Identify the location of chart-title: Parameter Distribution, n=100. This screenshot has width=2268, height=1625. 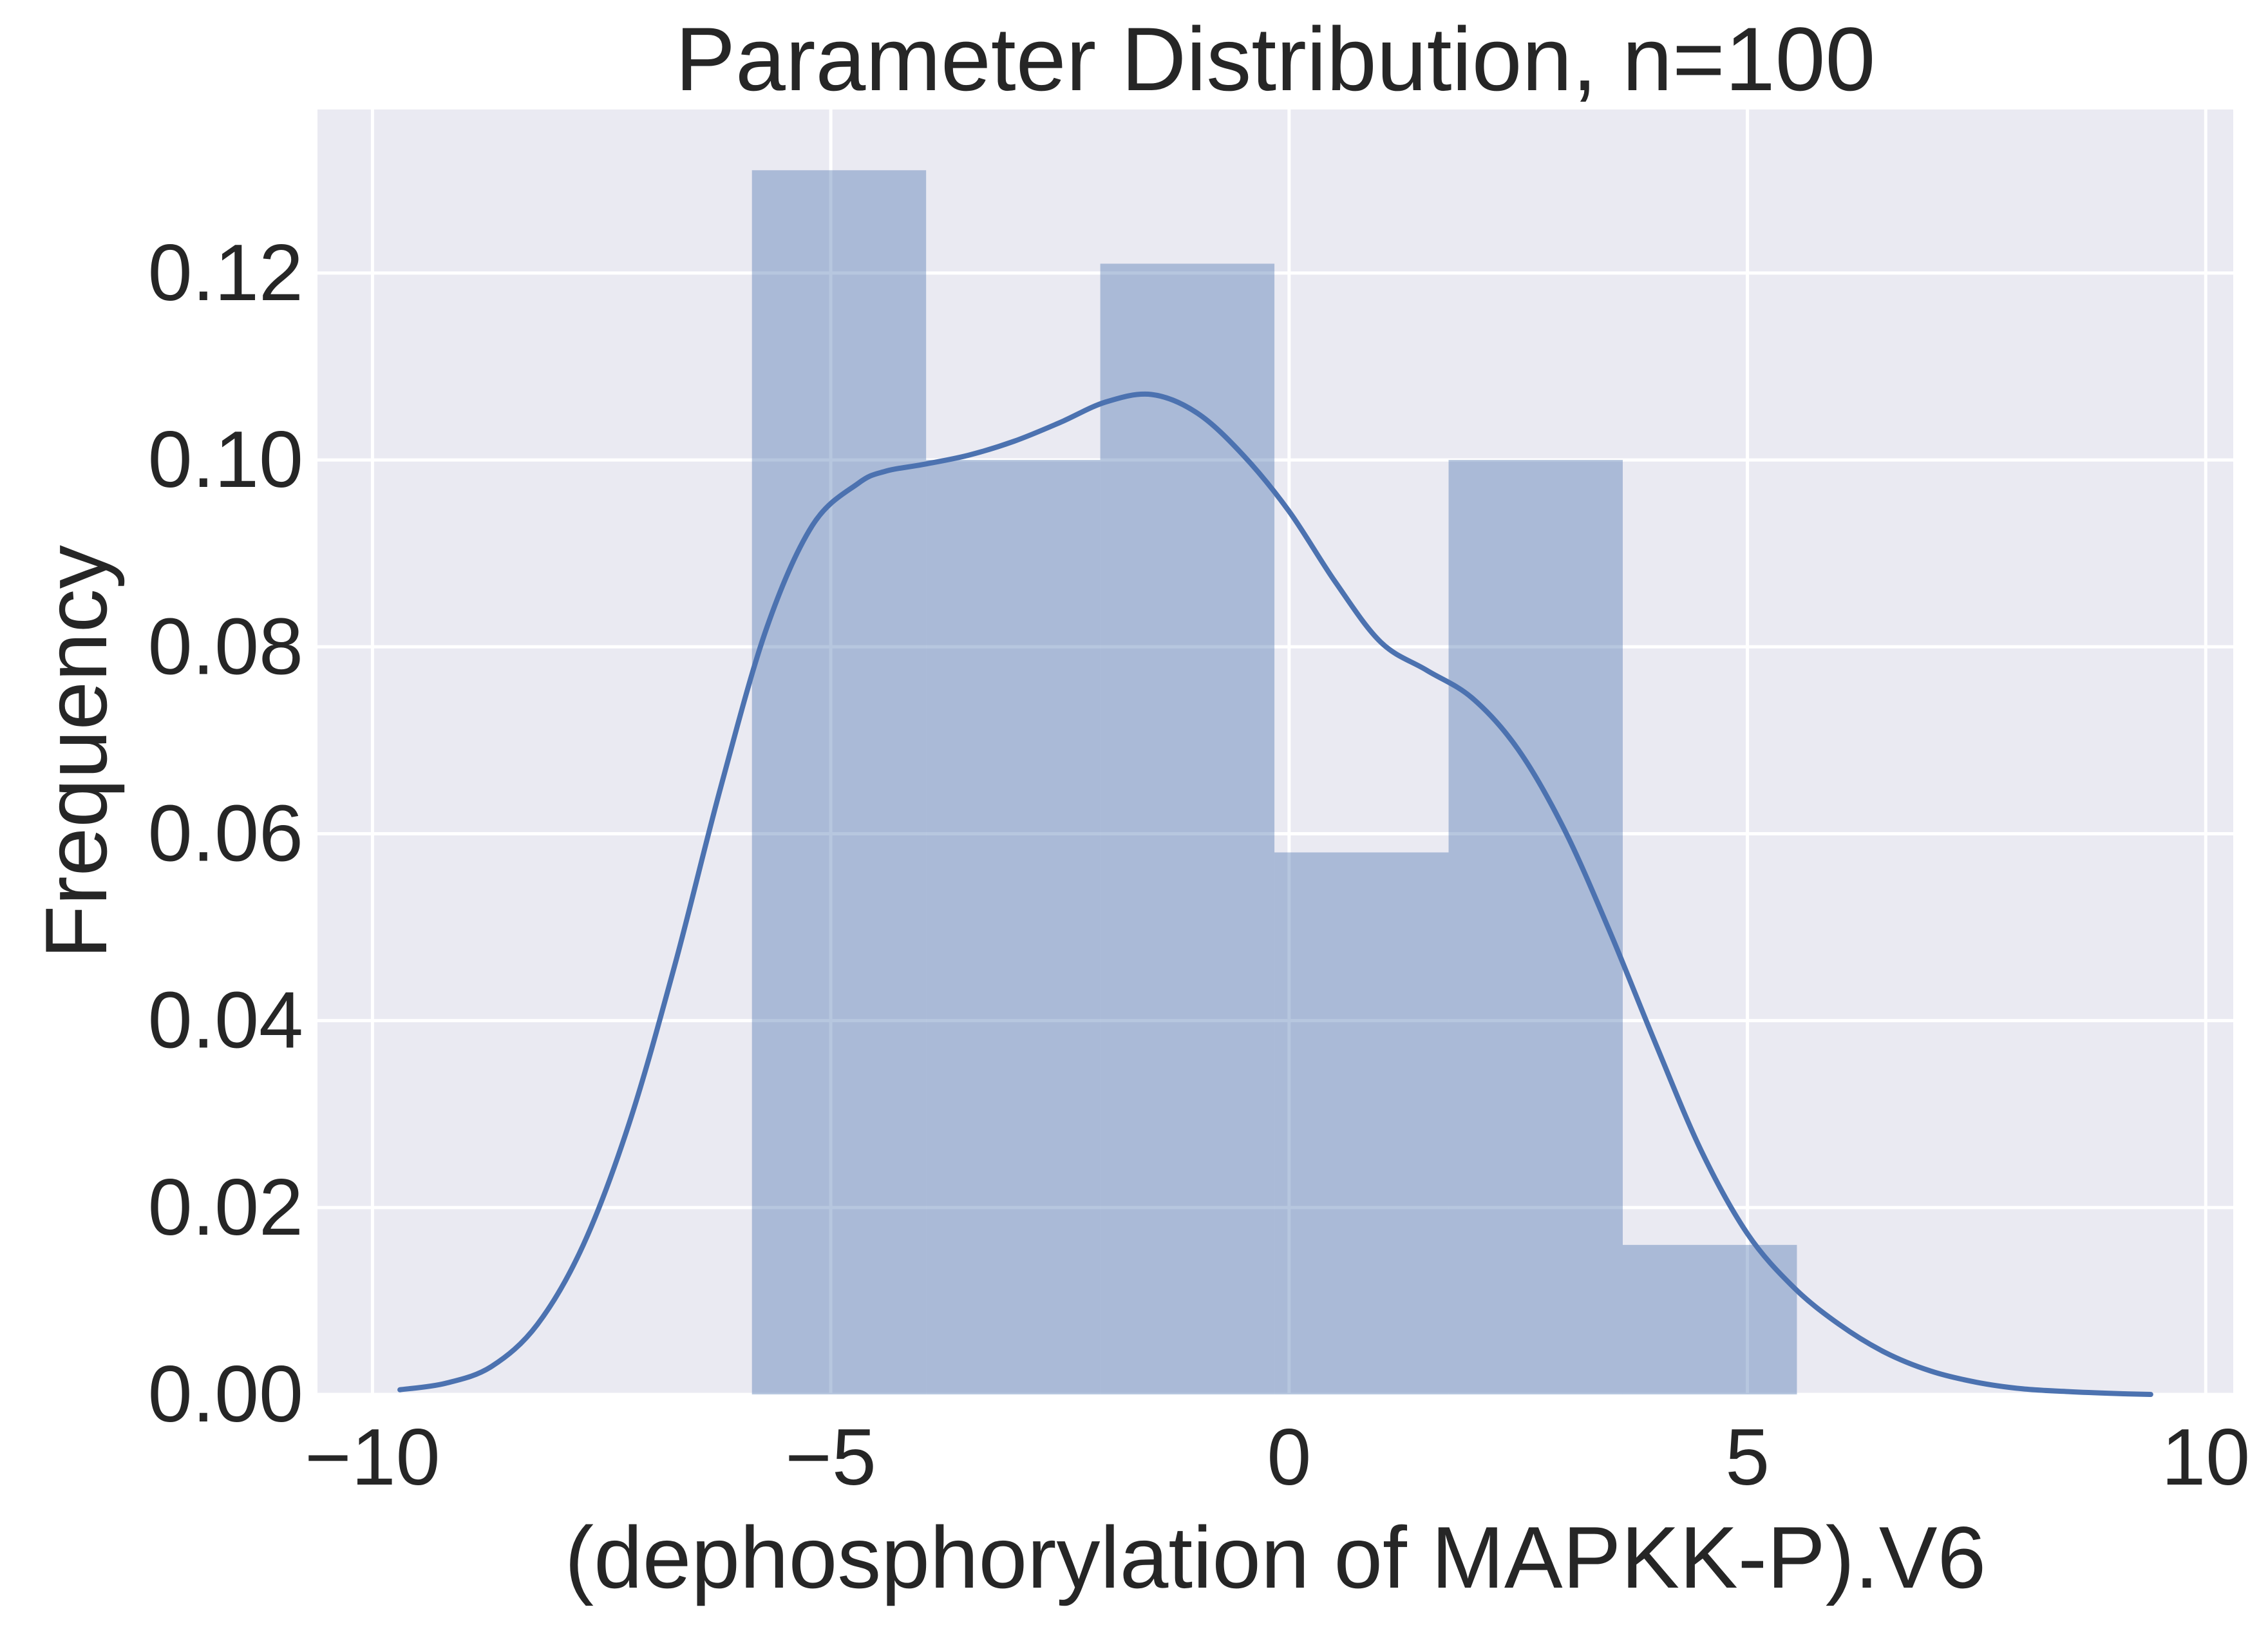
(1276, 58).